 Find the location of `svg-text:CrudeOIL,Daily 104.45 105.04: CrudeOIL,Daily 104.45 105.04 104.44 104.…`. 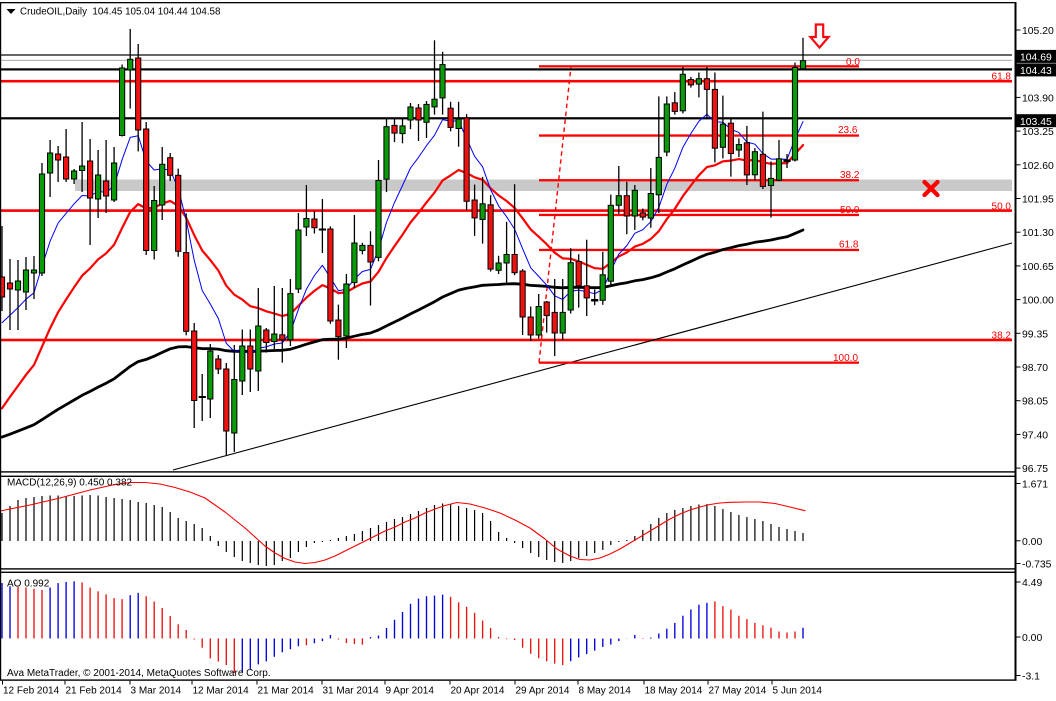

svg-text:CrudeOIL,Daily 104.45 105.04: CrudeOIL,Daily 104.45 105.04 104.44 104.… is located at coordinates (120, 12).